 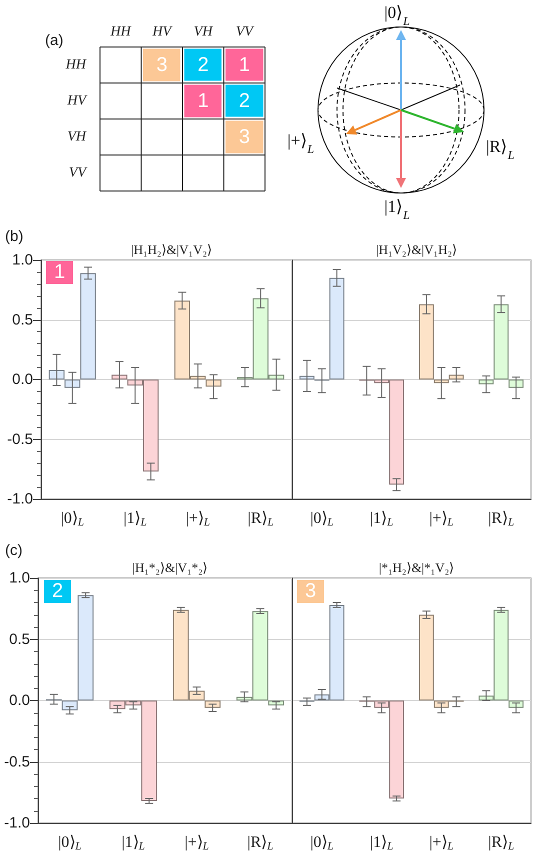 What do you see at coordinates (500, 149) in the screenshot?
I see `text: |R⟩$_{L}$` at bounding box center [500, 149].